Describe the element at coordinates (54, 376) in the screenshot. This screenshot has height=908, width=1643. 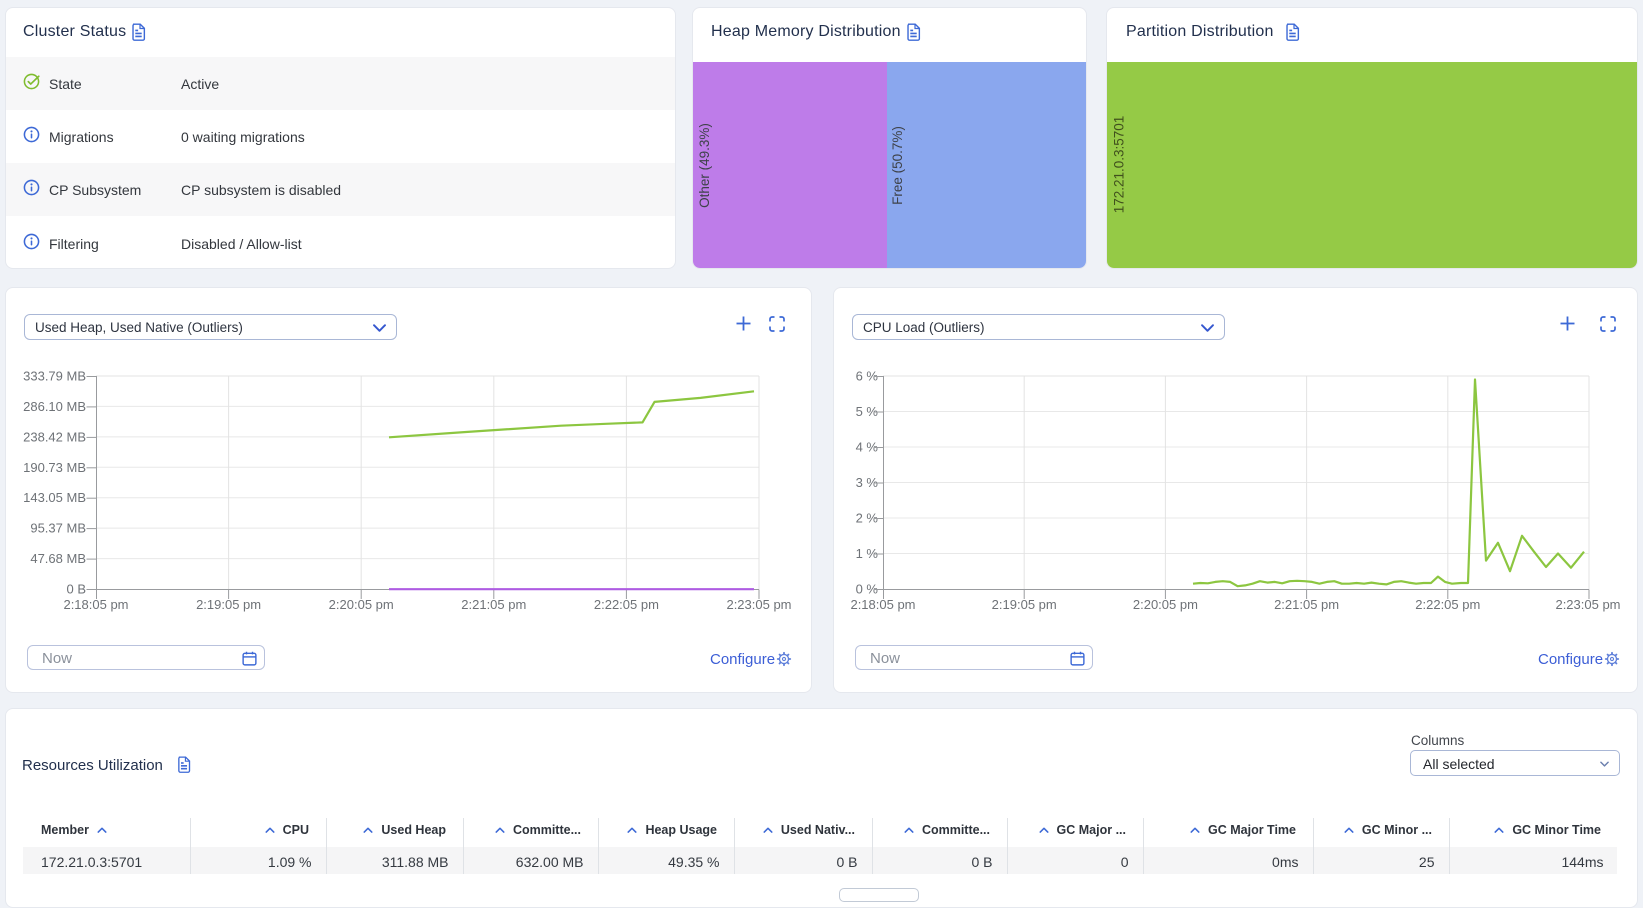
I see `svg-text: 333.79 MB` at that location.